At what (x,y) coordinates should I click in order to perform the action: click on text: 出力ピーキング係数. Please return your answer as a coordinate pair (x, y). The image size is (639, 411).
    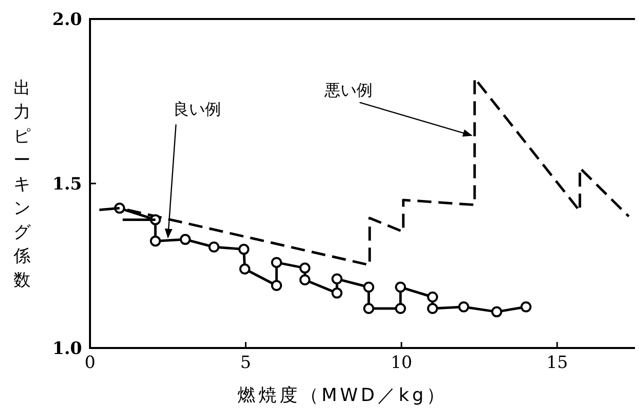
    Looking at the image, I should click on (22, 184).